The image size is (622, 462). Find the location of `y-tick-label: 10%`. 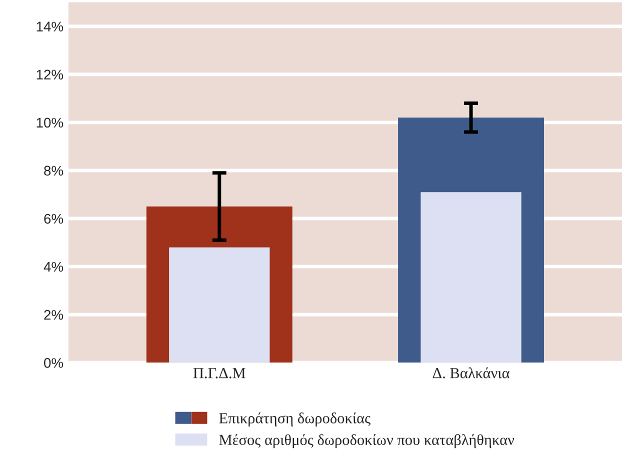

y-tick-label: 10% is located at coordinates (50, 123).